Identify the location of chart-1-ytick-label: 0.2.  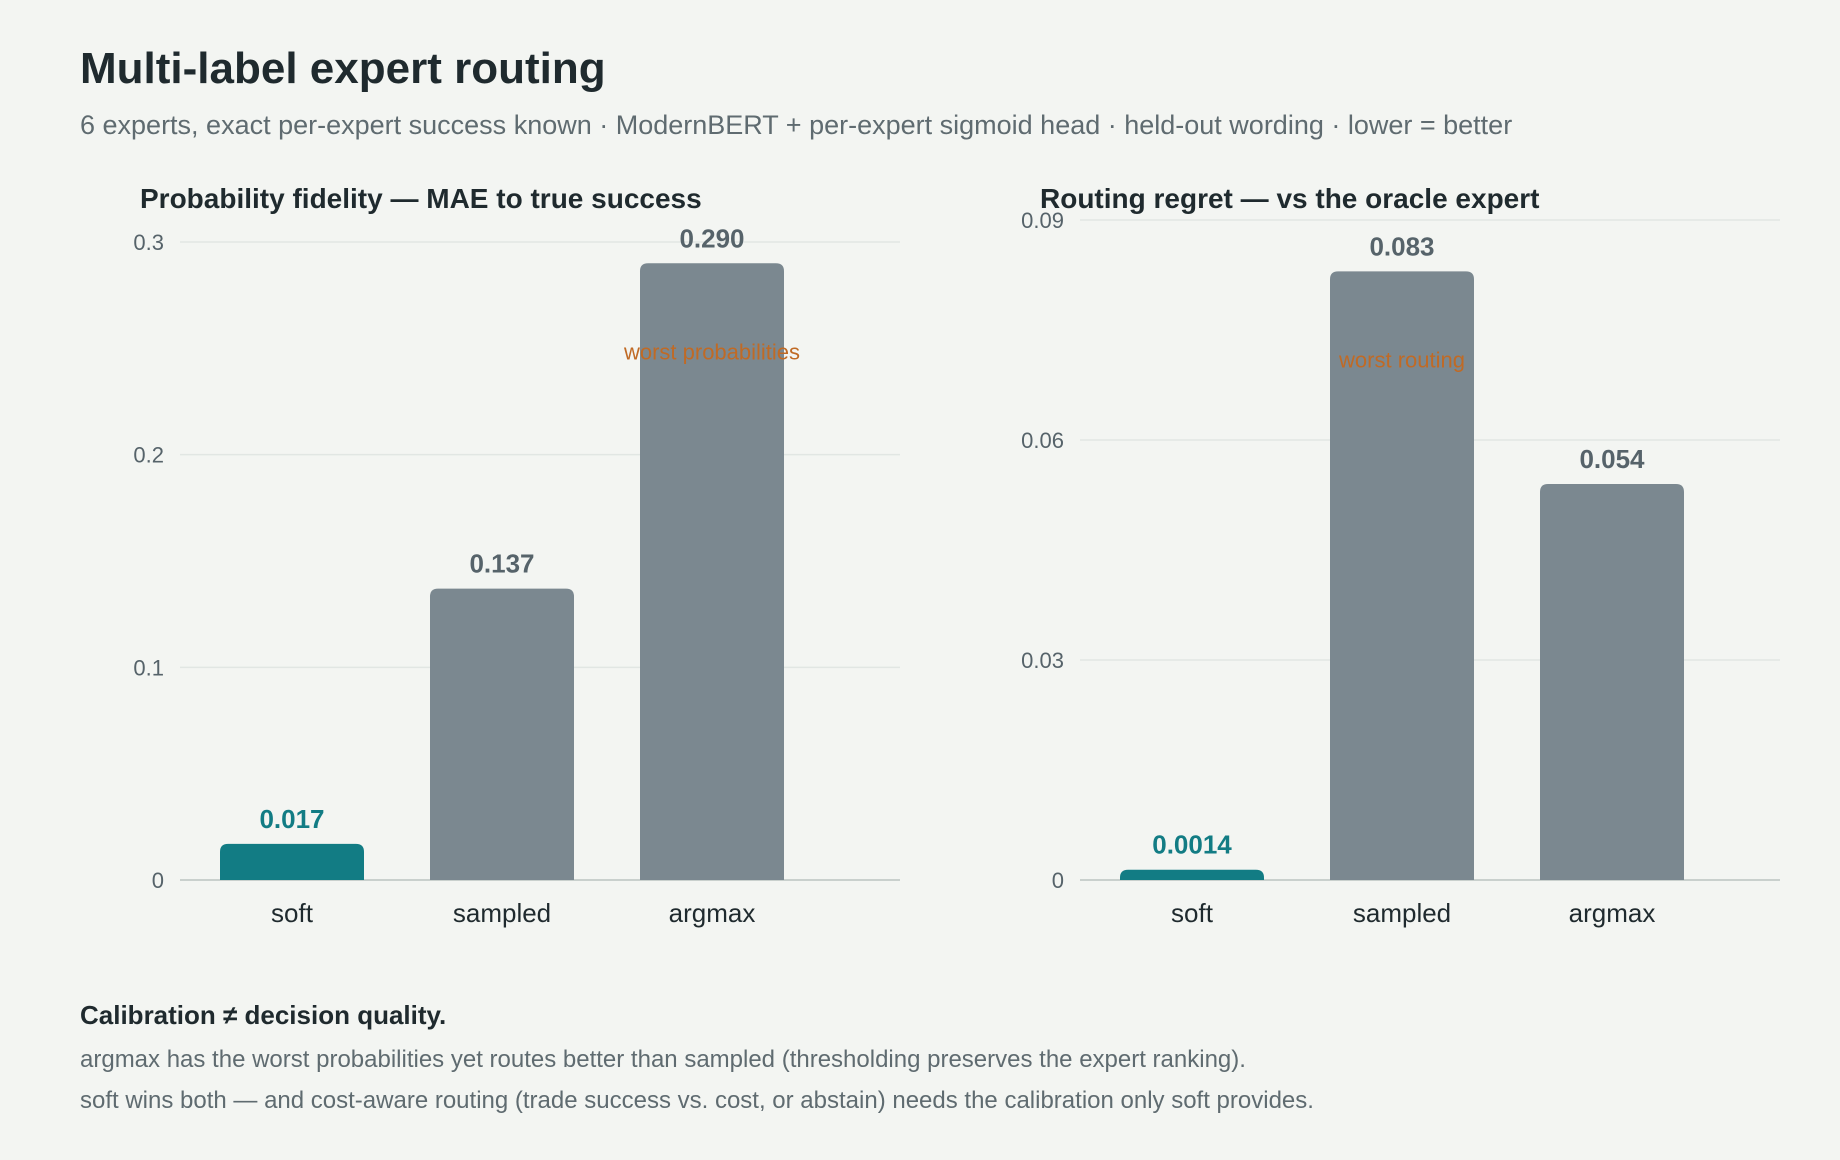
(148, 455).